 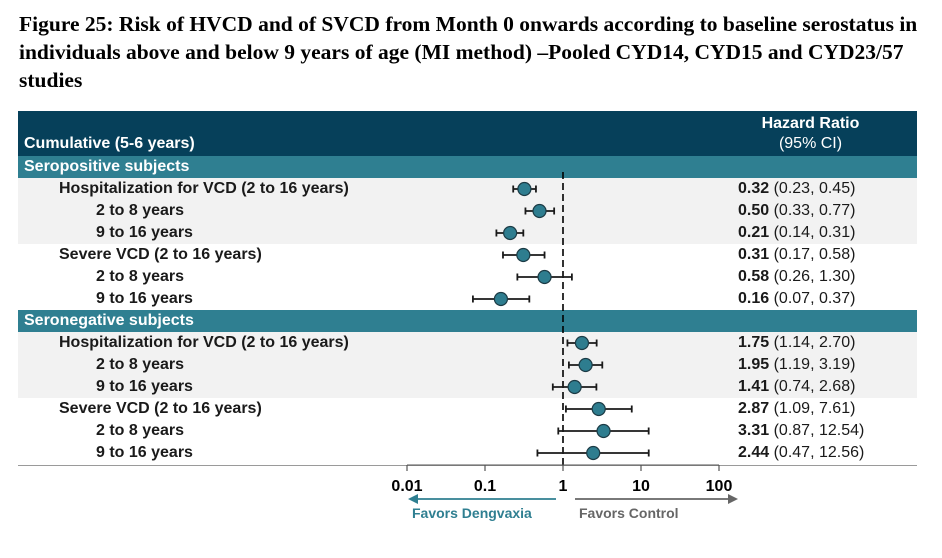 I want to click on hazard-ratio-value: 1.75 (1.14, 2.70), so click(x=796, y=343).